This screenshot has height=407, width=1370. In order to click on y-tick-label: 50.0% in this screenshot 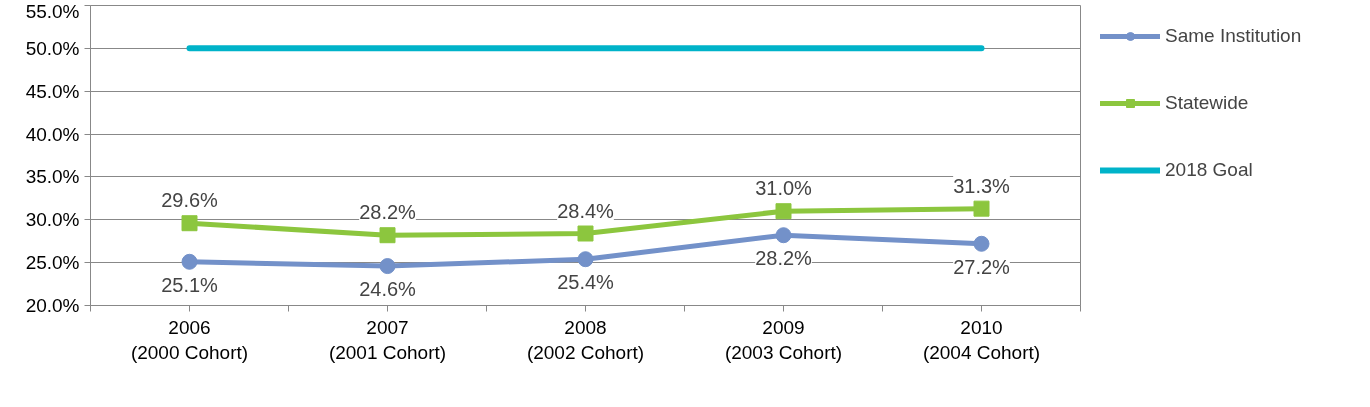, I will do `click(52, 48)`.